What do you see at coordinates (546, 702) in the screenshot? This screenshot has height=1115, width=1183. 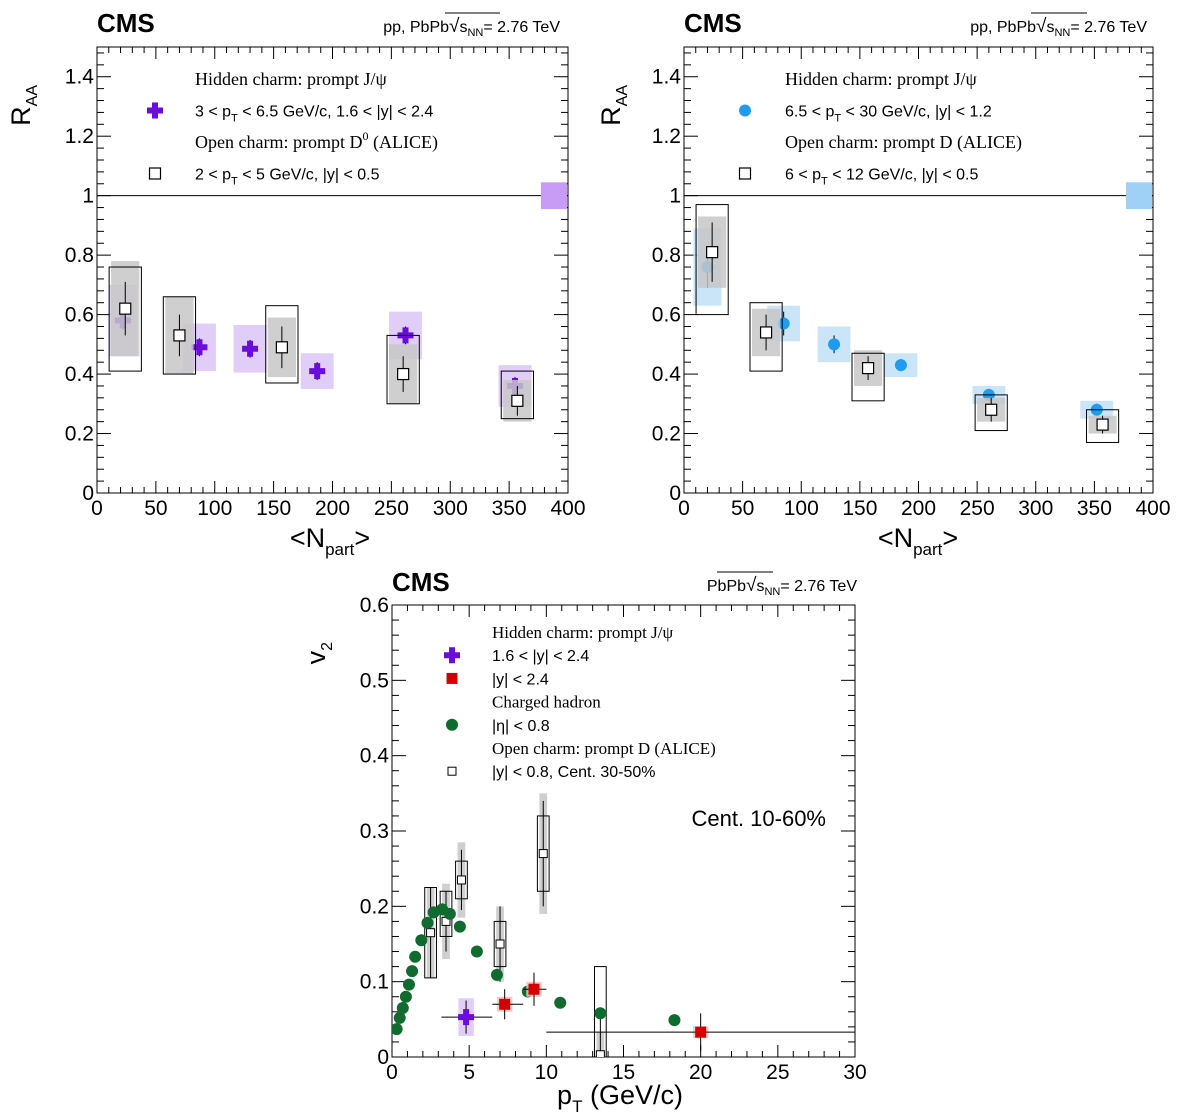 I see `legend-header: Charged hadron` at bounding box center [546, 702].